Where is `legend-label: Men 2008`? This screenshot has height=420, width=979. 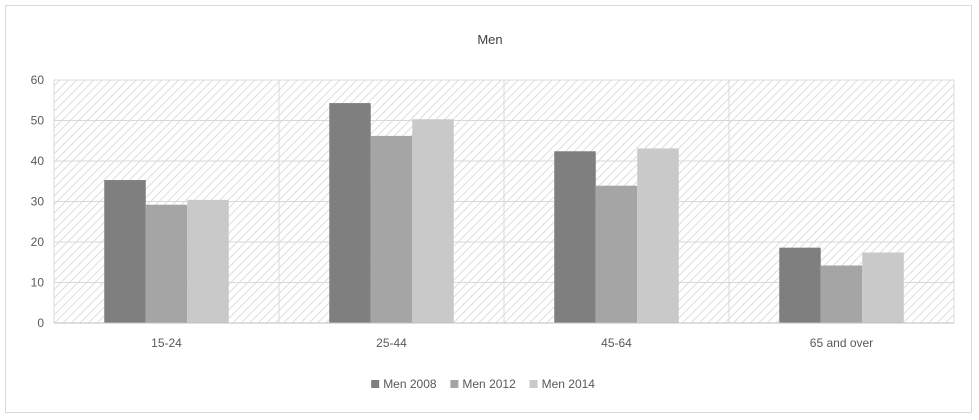 legend-label: Men 2008 is located at coordinates (410, 384).